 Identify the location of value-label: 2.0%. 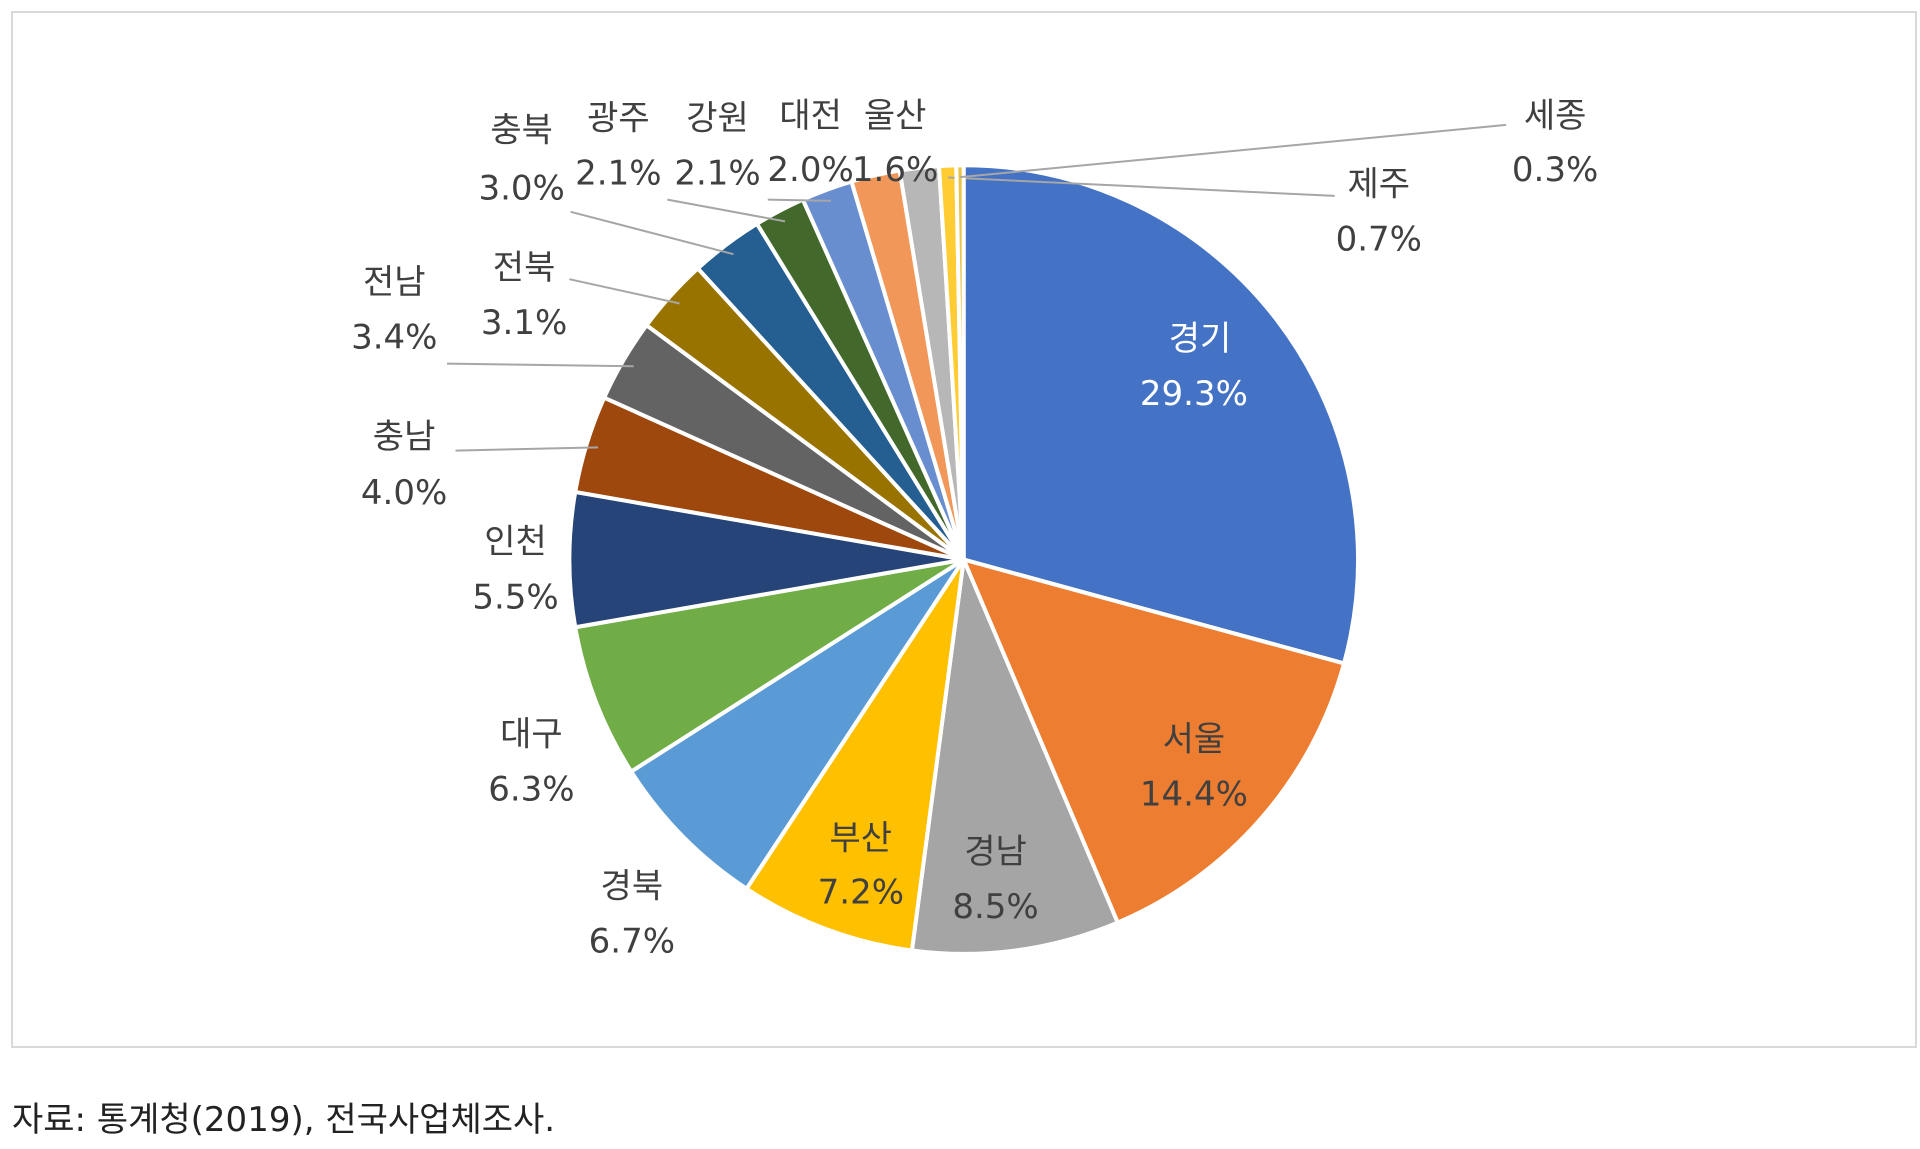
(810, 170).